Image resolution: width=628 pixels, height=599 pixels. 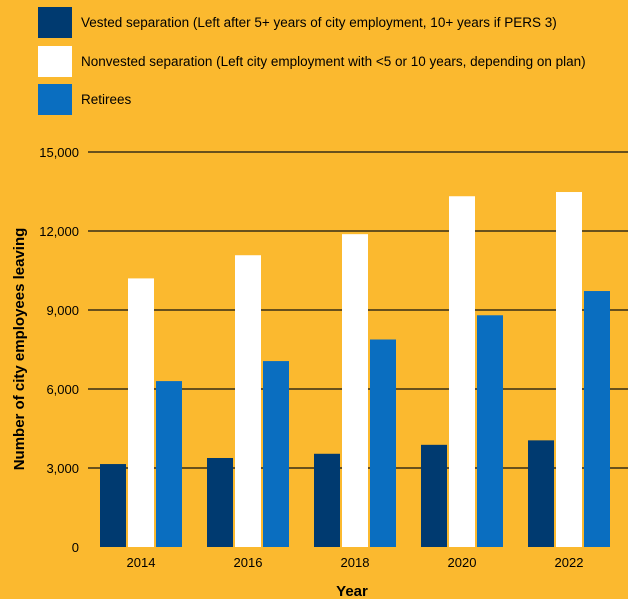 What do you see at coordinates (597, 419) in the screenshot?
I see `bar-retirees-2022` at bounding box center [597, 419].